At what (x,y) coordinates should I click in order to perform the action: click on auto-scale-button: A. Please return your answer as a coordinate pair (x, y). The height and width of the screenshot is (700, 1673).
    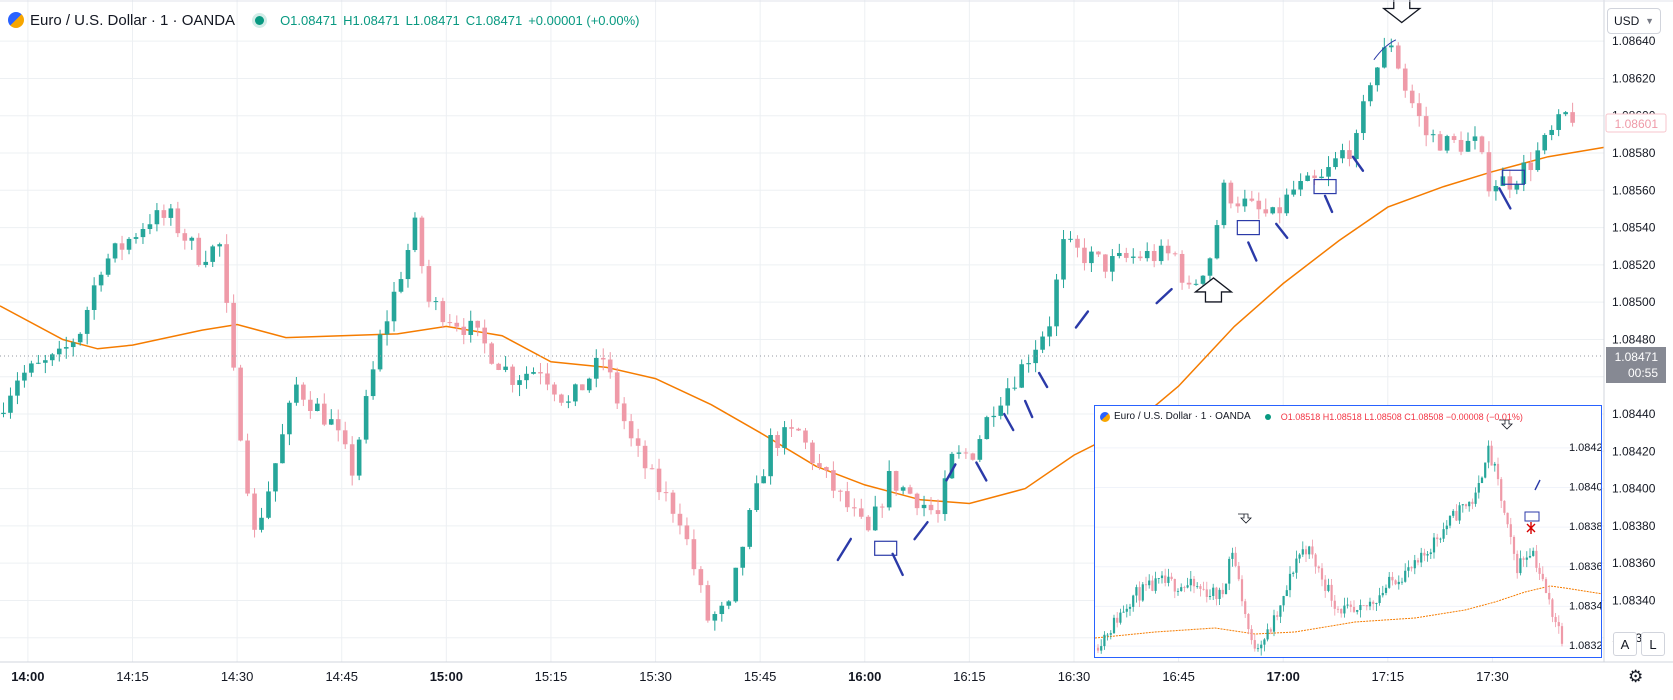
    Looking at the image, I should click on (1625, 644).